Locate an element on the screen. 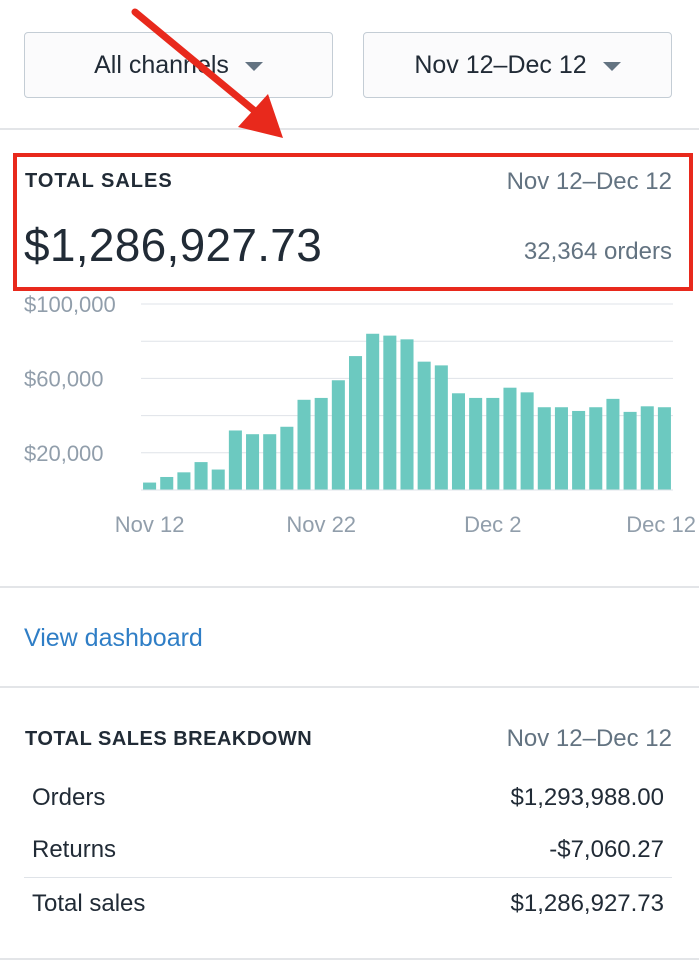 Image resolution: width=699 pixels, height=960 pixels. breakdown-title: TOTAL SALES BREAKDOWN is located at coordinates (169, 739).